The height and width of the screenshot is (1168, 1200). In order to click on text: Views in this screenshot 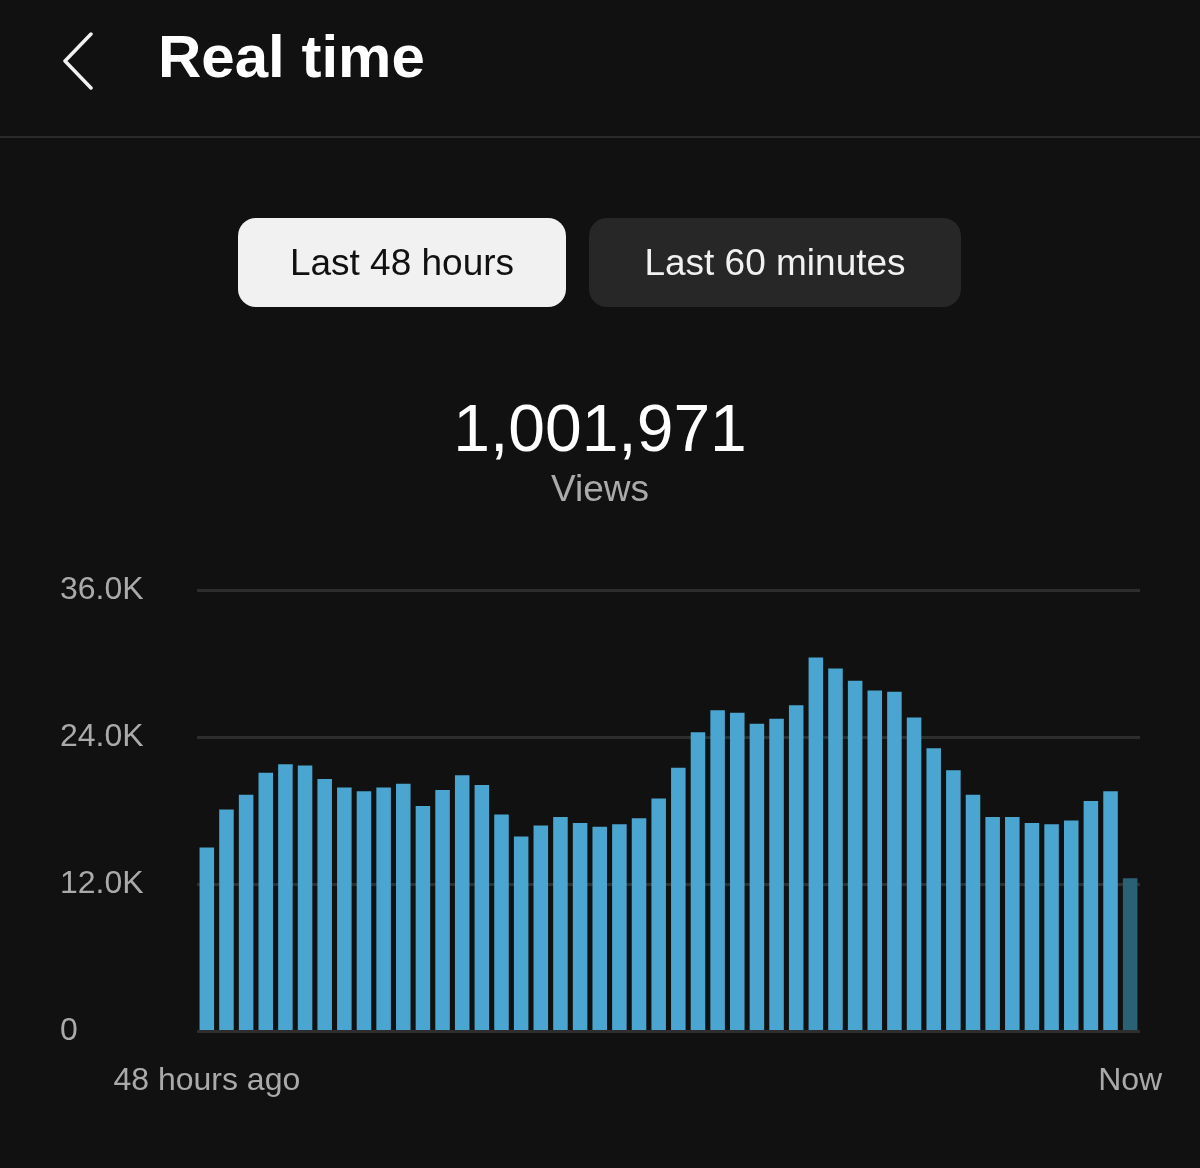, I will do `click(600, 489)`.